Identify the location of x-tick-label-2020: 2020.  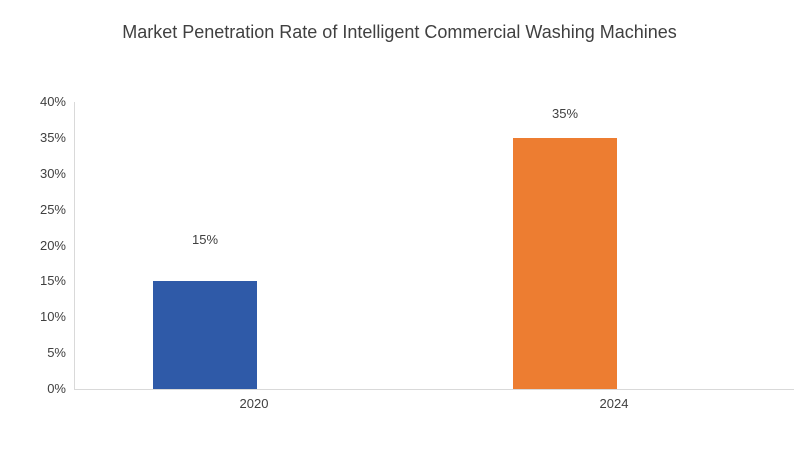
(254, 403).